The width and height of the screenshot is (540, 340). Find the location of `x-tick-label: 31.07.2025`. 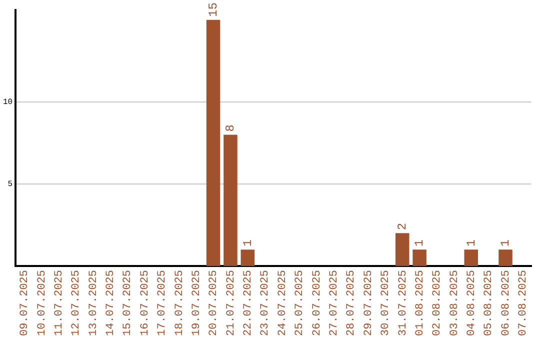

x-tick-label: 31.07.2025 is located at coordinates (403, 303).